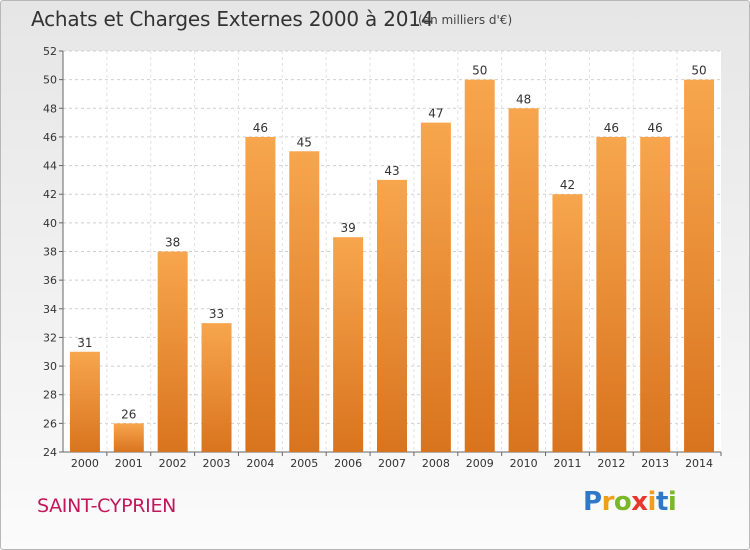 The width and height of the screenshot is (750, 550). Describe the element at coordinates (84, 343) in the screenshot. I see `data-label: 31` at that location.